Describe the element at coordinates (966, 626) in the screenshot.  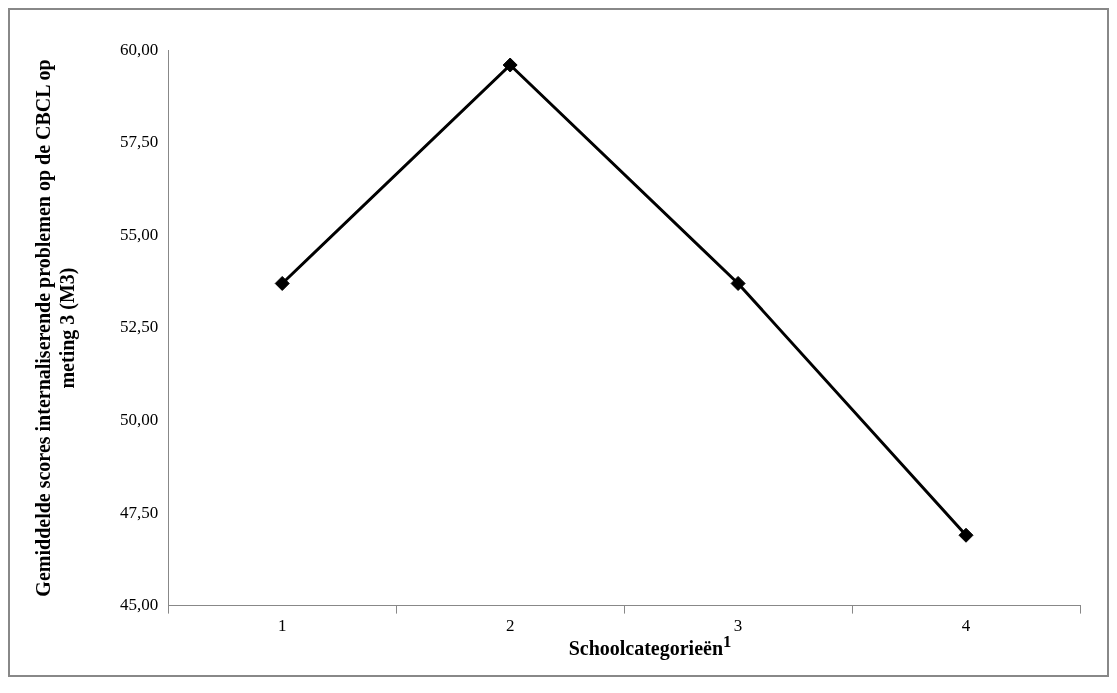
I see `x-tick-label: 4` at that location.